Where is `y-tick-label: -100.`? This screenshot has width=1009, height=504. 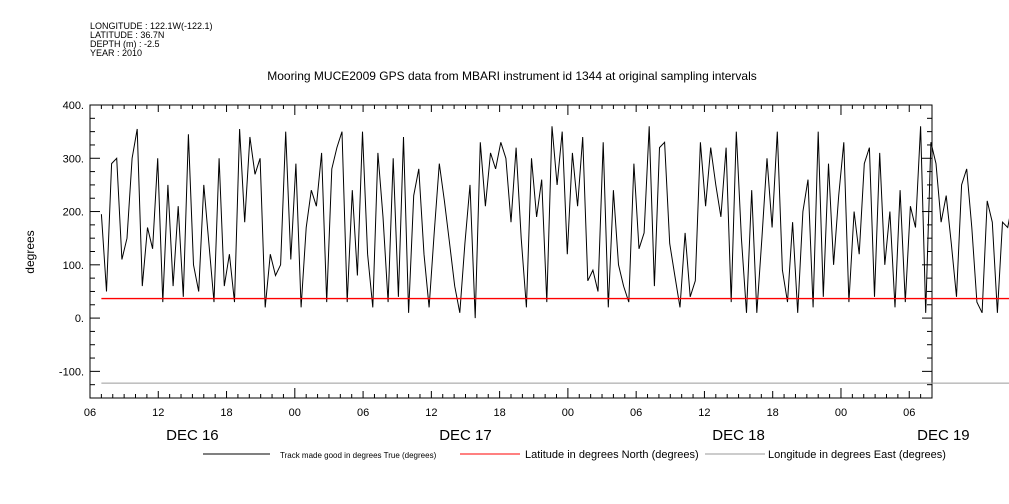
y-tick-label: -100. is located at coordinates (71, 372).